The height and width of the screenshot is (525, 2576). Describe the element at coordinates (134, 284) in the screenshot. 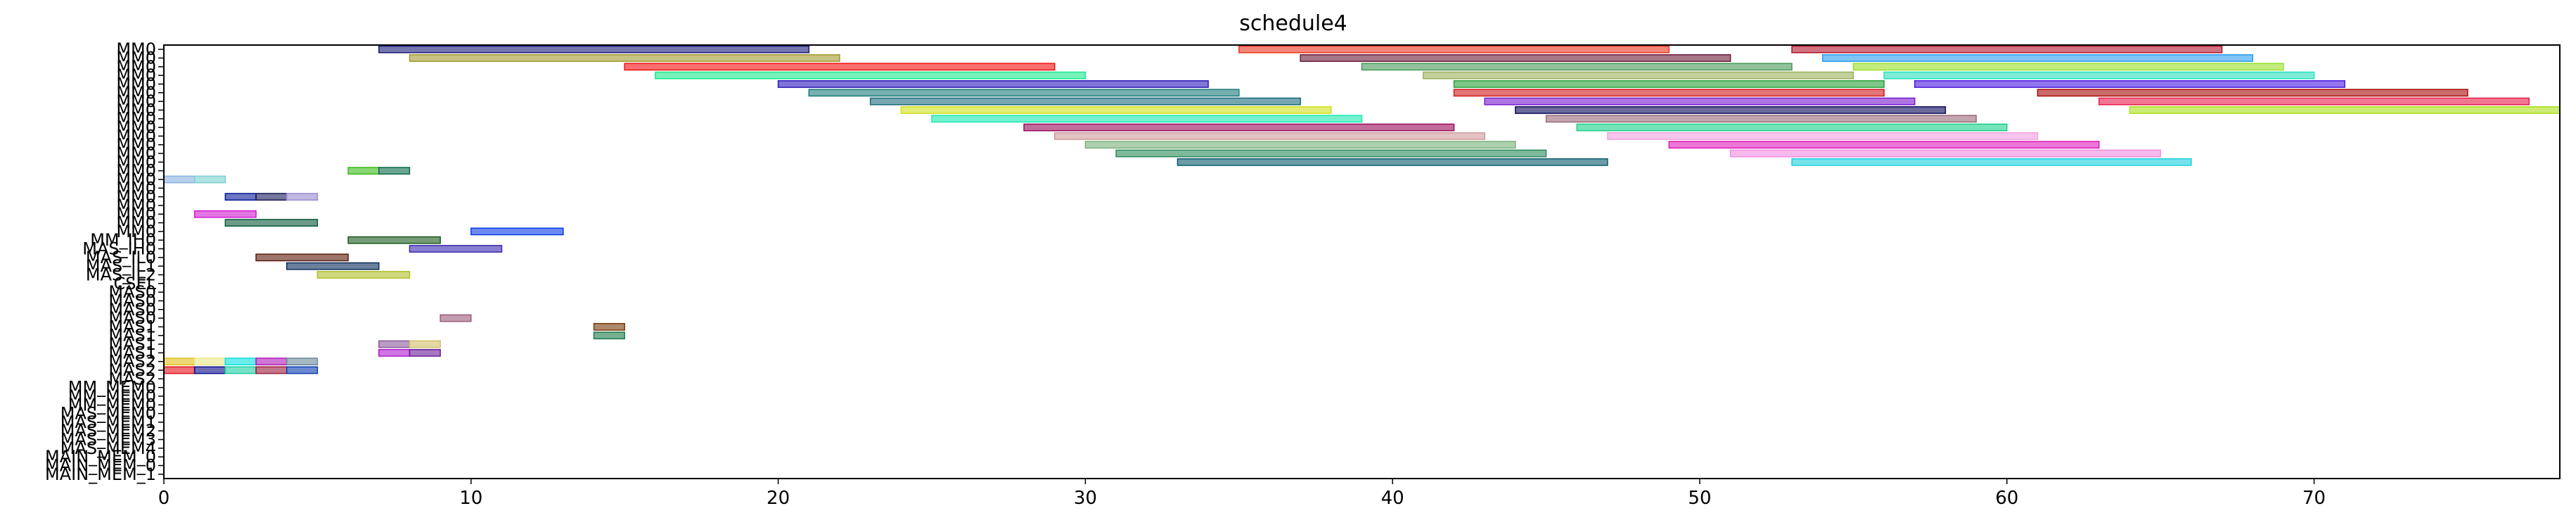

I see `y-tick-label: CSEL` at that location.